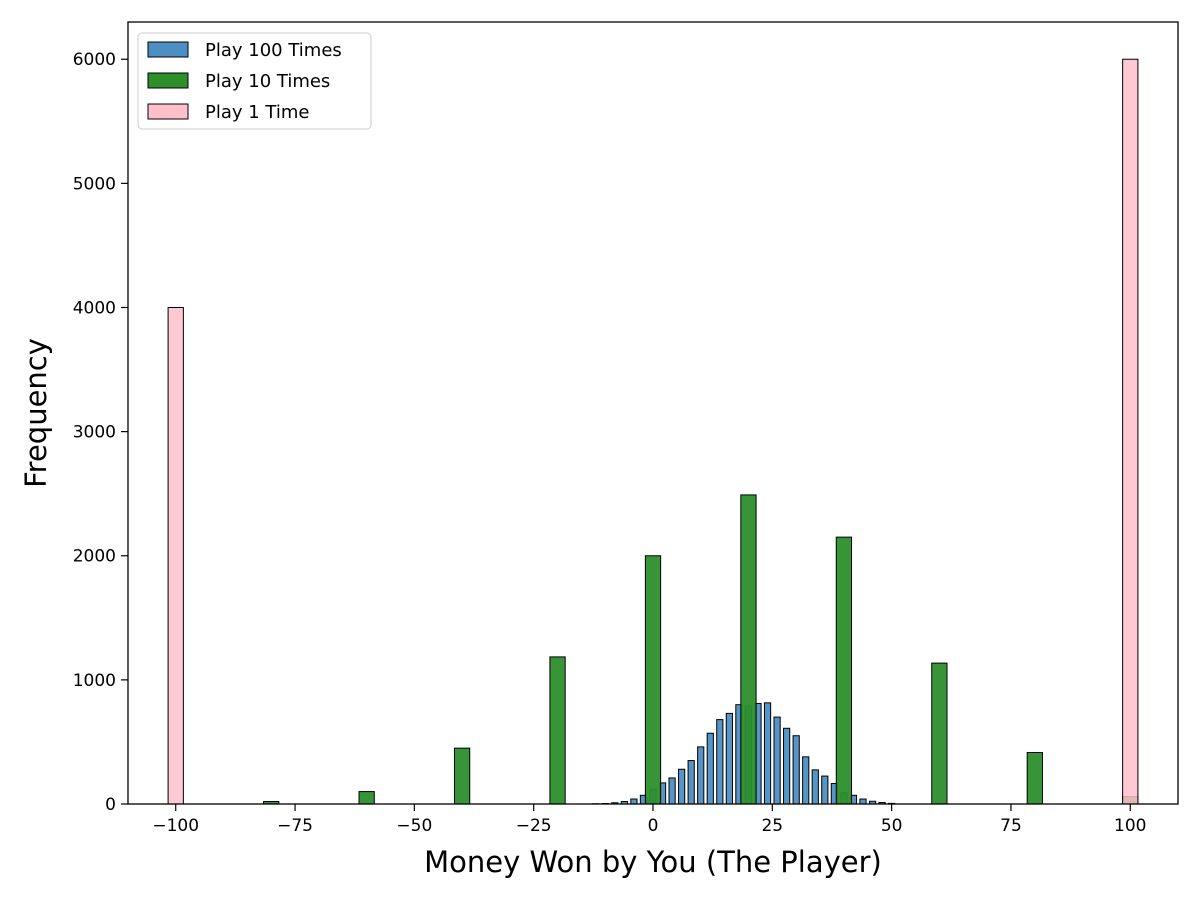  Describe the element at coordinates (273, 50) in the screenshot. I see `legend-label: Play 100 Times` at that location.